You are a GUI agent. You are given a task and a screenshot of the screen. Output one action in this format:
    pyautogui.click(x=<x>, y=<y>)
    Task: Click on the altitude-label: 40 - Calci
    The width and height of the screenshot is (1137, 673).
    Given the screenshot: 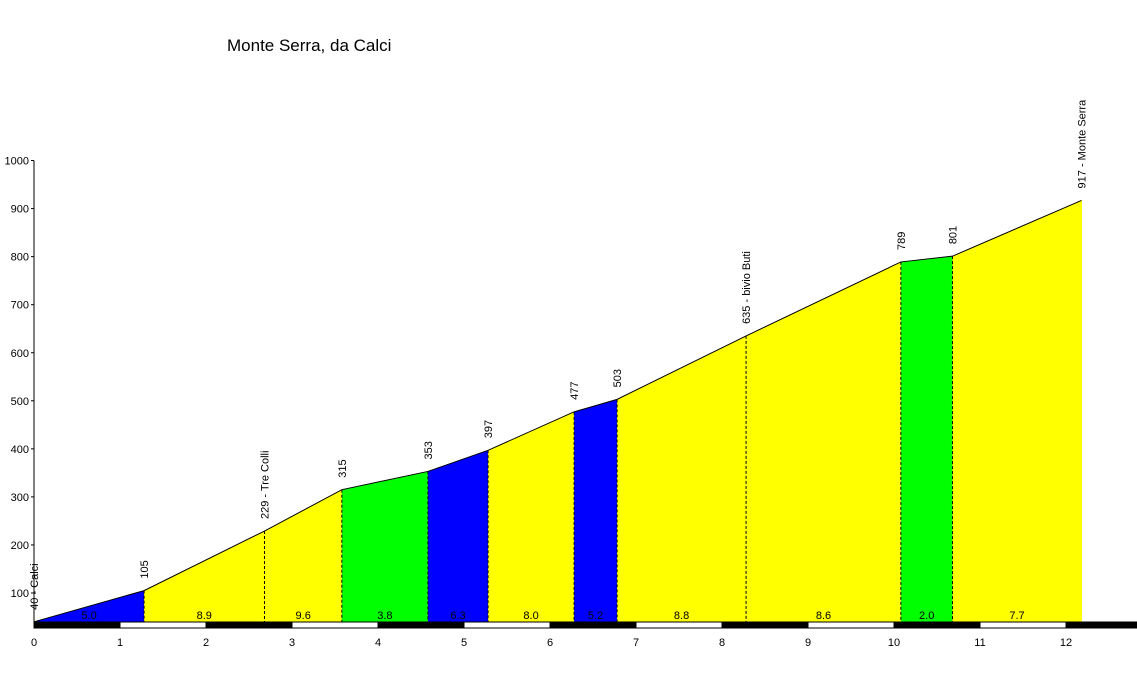 What is the action you would take?
    pyautogui.click(x=35, y=586)
    